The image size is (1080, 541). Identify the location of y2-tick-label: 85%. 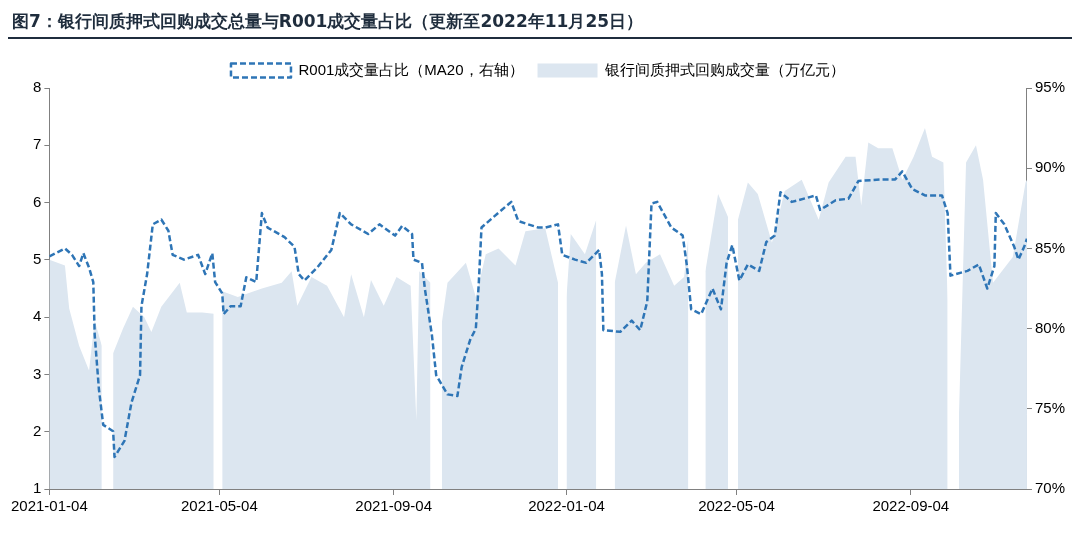
(1050, 247).